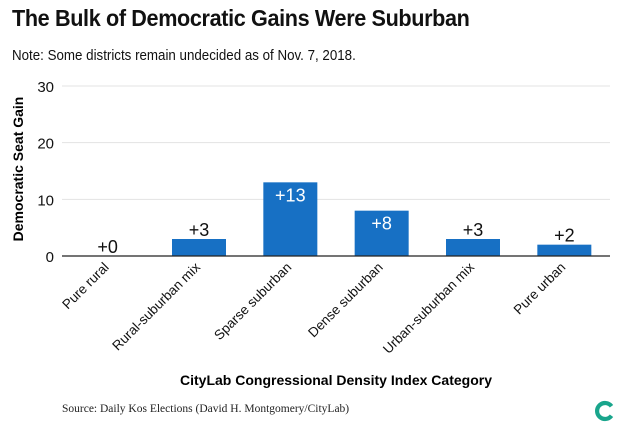  I want to click on y-tick-labels: 0 10 20 30, so click(45, 172).